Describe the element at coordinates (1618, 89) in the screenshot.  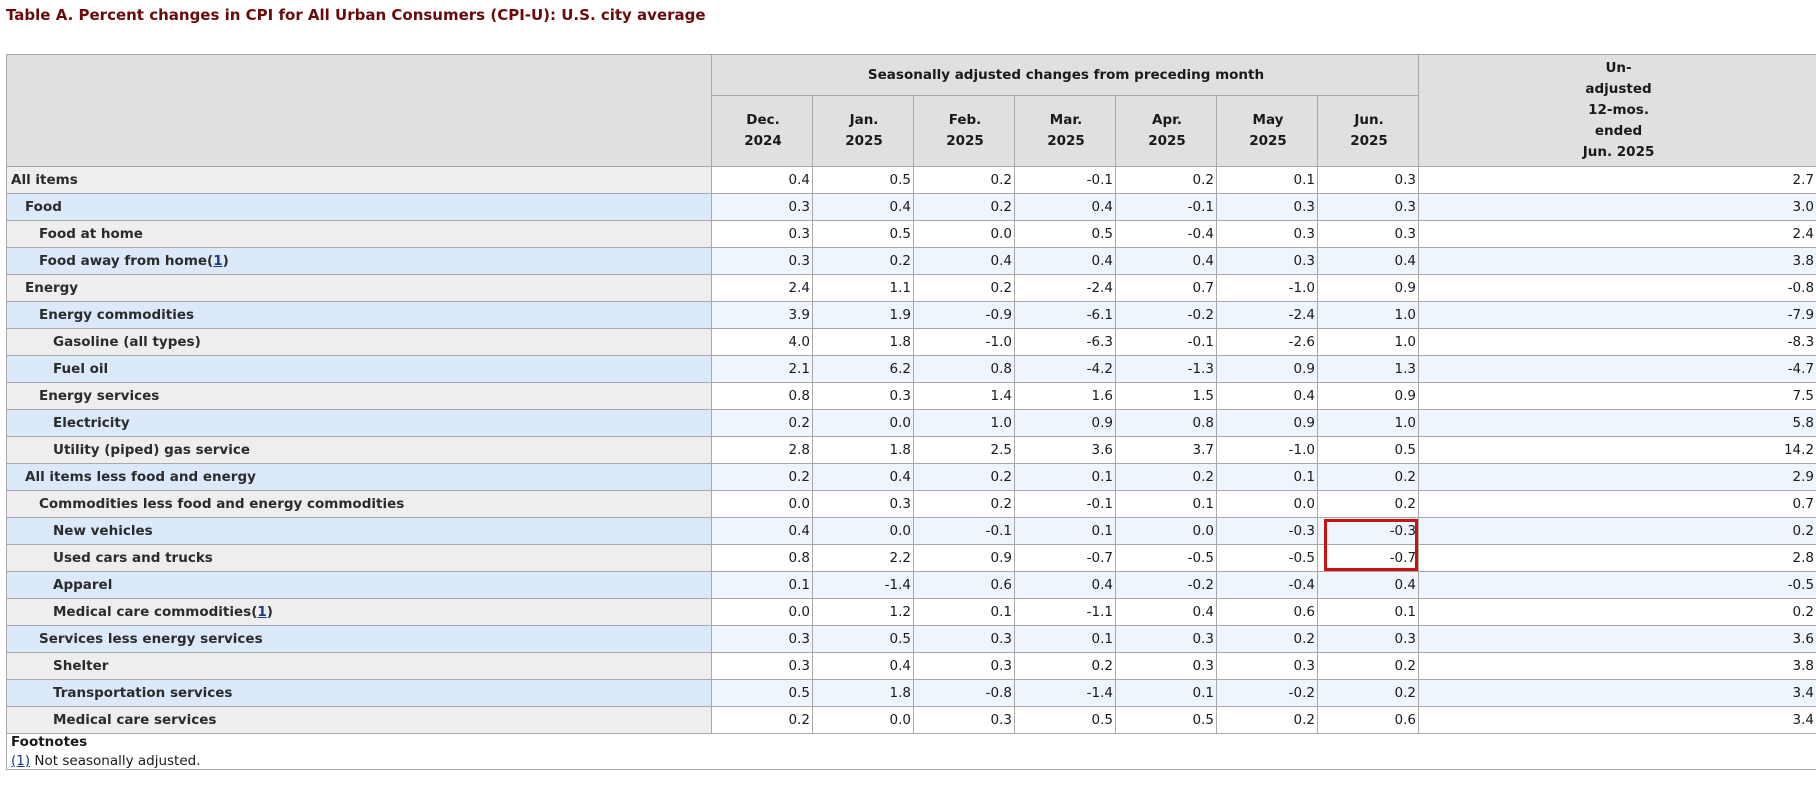
I see `unadjusted-header-line: adjusted` at that location.